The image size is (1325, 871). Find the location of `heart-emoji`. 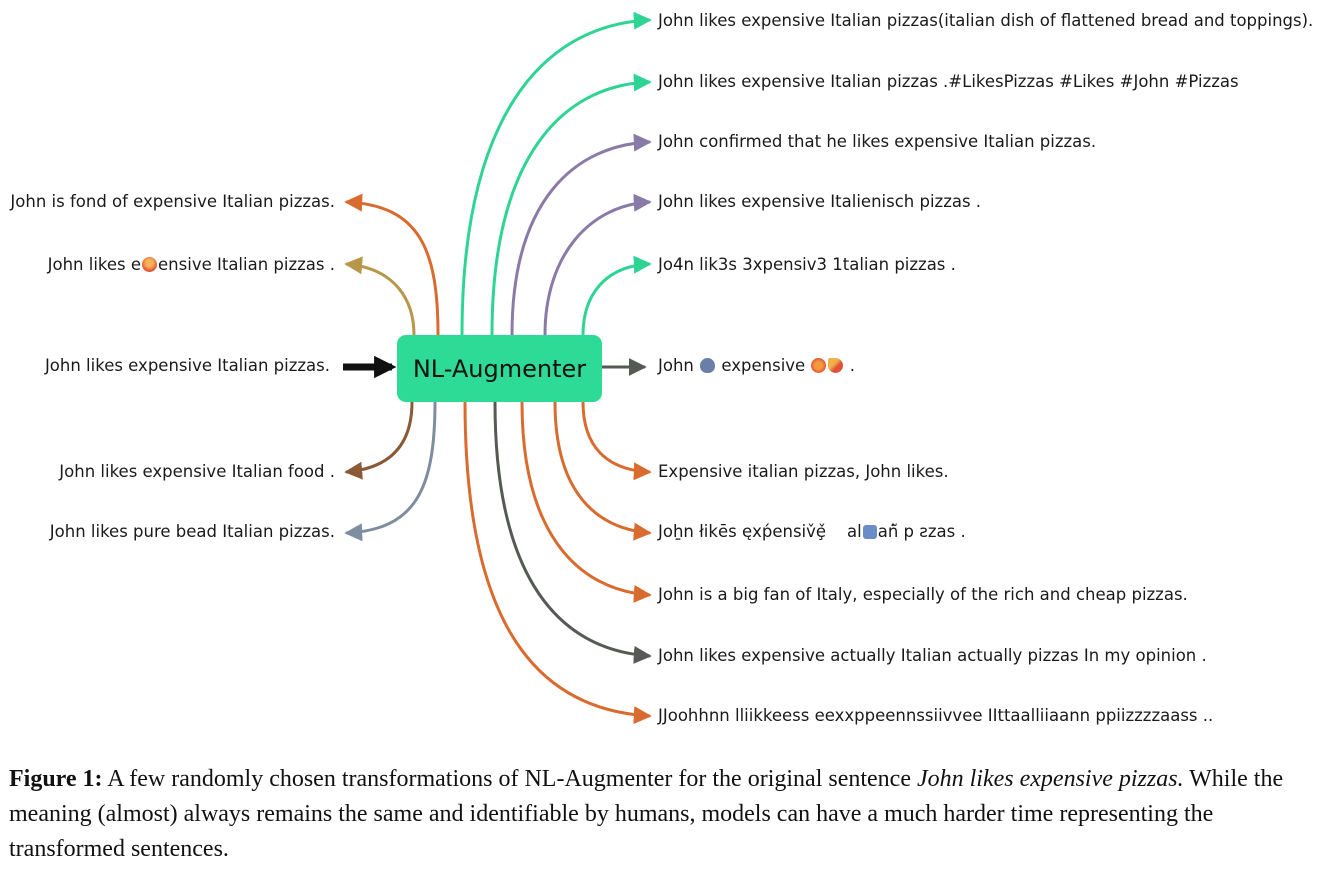

heart-emoji is located at coordinates (708, 365).